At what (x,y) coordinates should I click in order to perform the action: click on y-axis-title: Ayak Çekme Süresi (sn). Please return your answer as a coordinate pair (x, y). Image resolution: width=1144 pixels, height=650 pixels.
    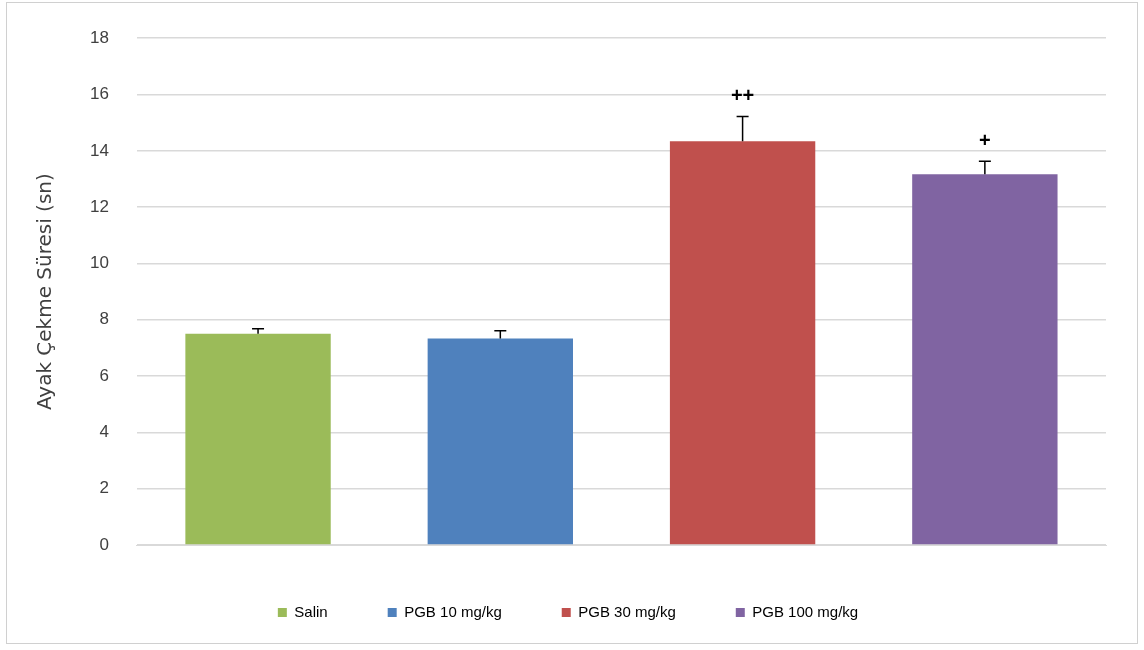
    Looking at the image, I should click on (44, 292).